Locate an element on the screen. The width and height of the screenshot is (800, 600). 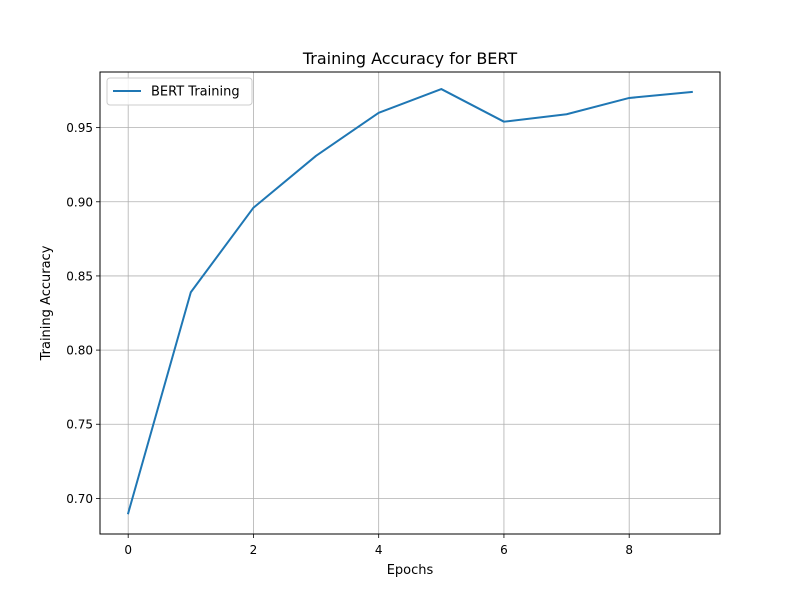
y-tick-label: 0.70 is located at coordinates (79, 499).